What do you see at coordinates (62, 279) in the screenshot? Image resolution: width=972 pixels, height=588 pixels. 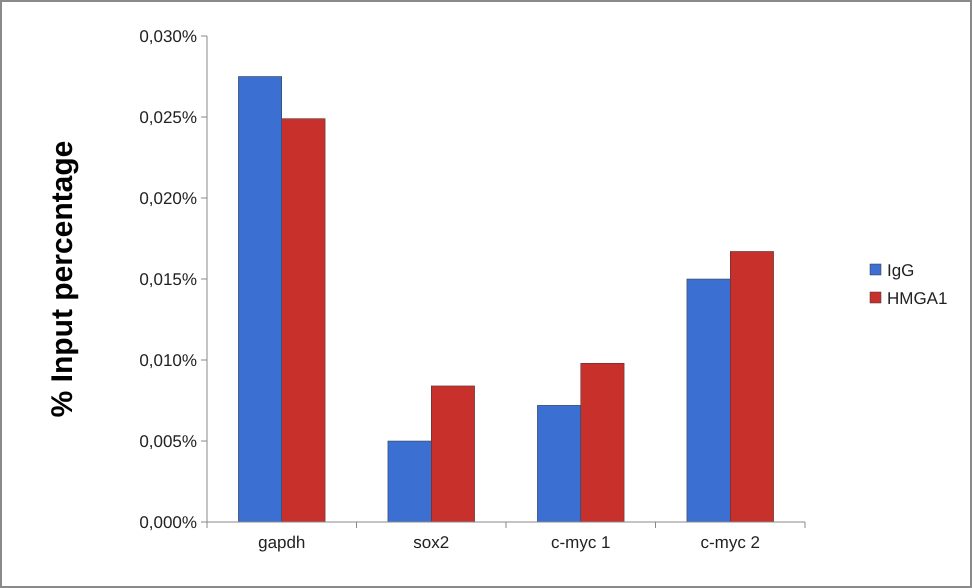 I see `y-axis-title: % Input percentage` at bounding box center [62, 279].